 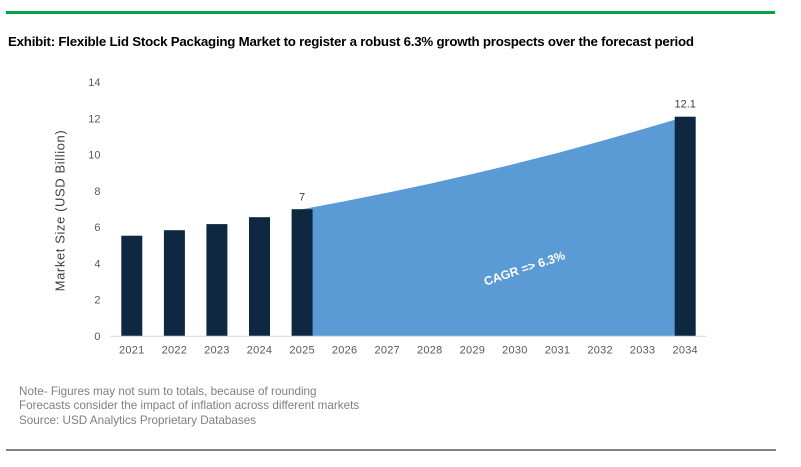 I want to click on svg-text: 2, so click(x=97, y=301).